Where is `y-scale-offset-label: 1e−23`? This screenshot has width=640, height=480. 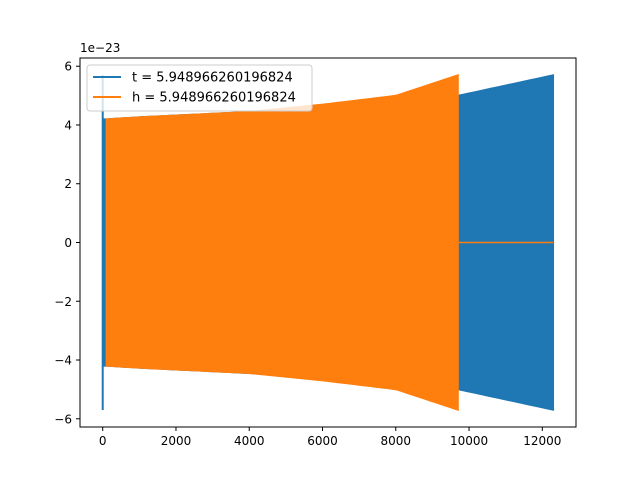
y-scale-offset-label: 1e−23 is located at coordinates (100, 48).